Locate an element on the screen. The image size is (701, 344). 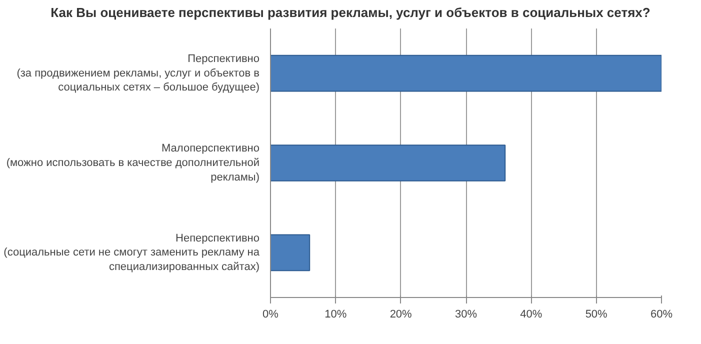
y-tick-label: Малоперспективно (можно использовать в качестве дополнительной рекламы) is located at coordinates (133, 162).